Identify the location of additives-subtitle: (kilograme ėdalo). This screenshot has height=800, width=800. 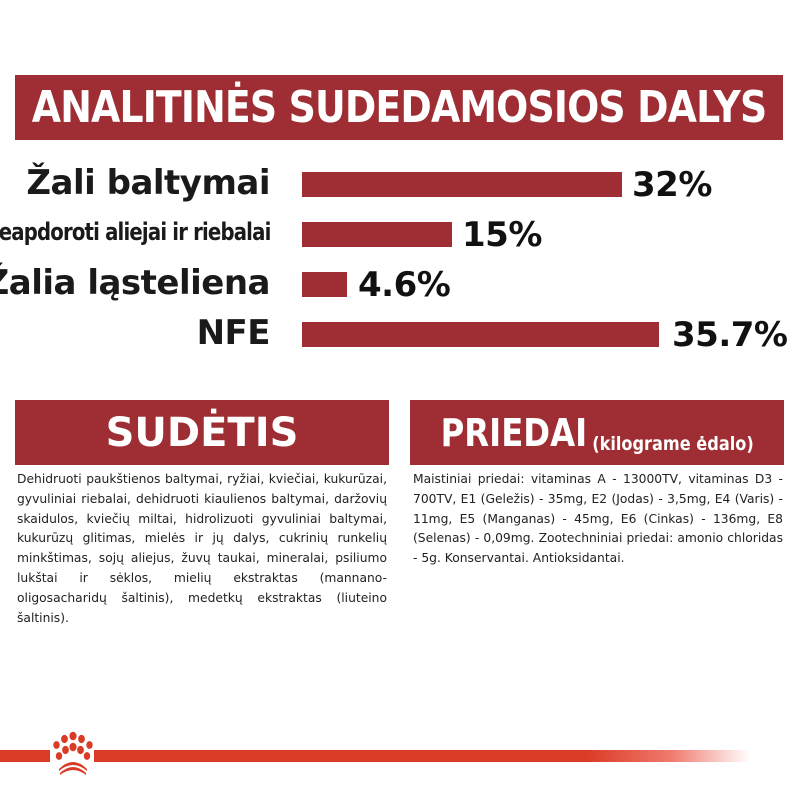
(673, 443).